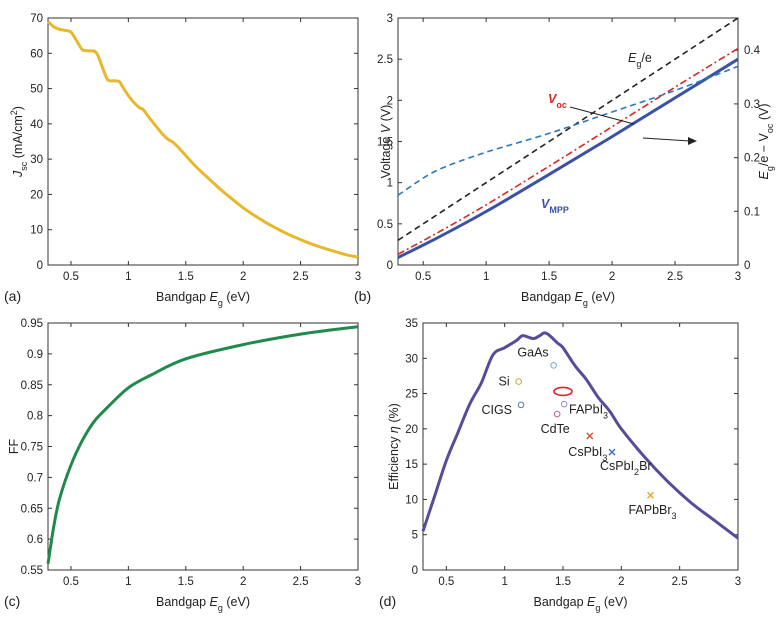  What do you see at coordinates (35, 355) in the screenshot?
I see `y-tick-label: 0.9` at bounding box center [35, 355].